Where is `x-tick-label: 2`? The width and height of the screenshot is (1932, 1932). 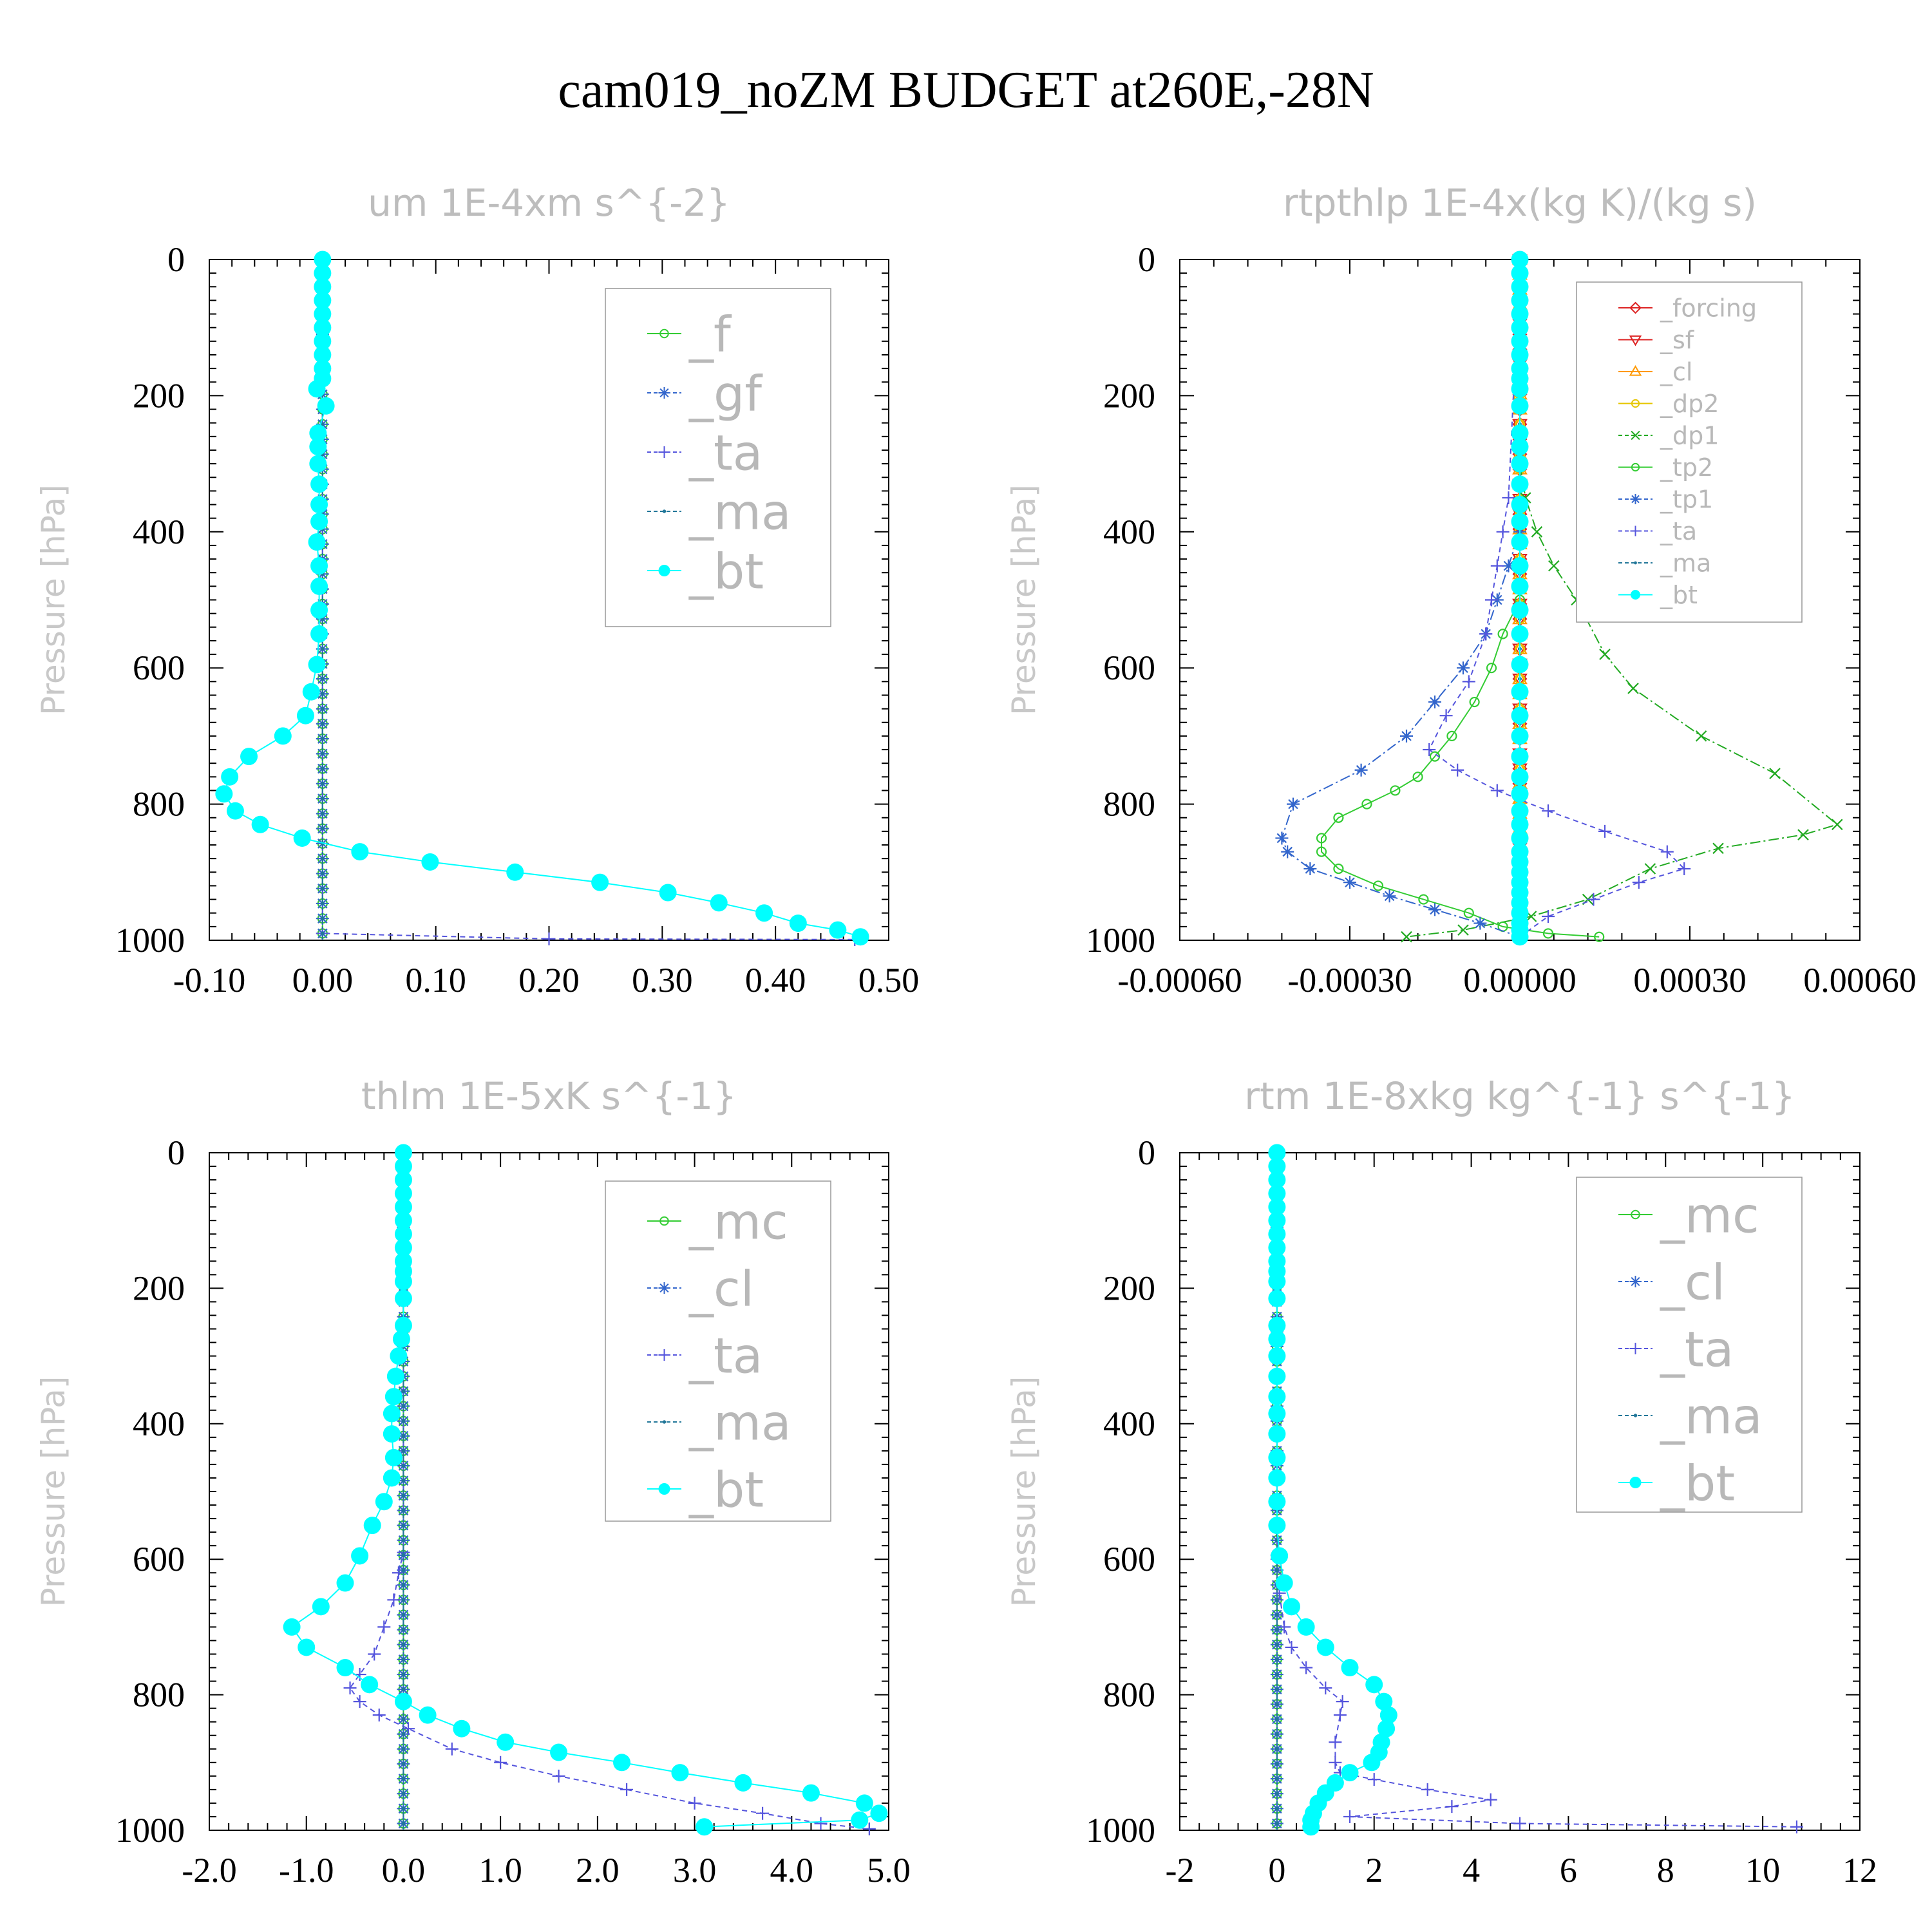
x-tick-label: 2 is located at coordinates (1374, 1870).